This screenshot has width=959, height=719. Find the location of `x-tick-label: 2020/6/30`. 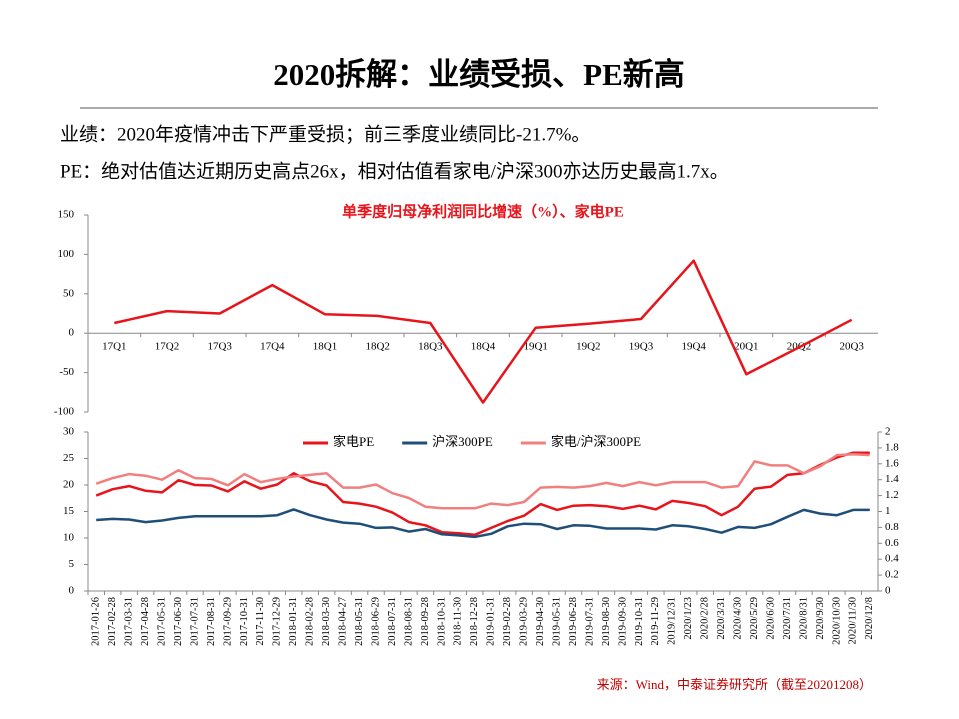

x-tick-label: 2020/6/30 is located at coordinates (770, 618).